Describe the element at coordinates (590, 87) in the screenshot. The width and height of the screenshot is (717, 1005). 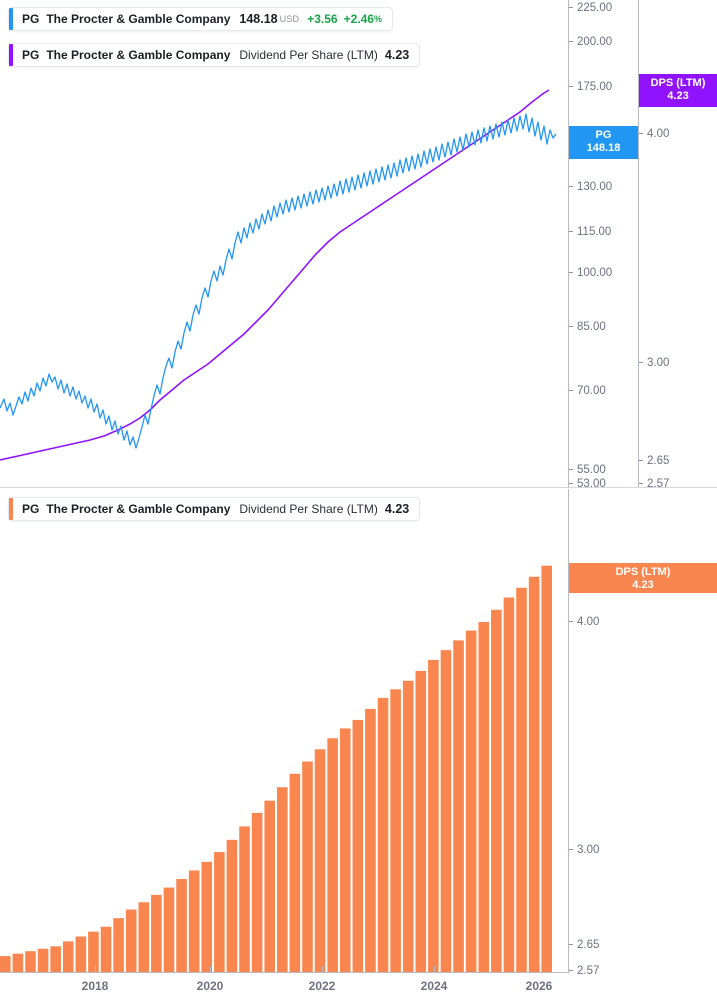
I see `price-tick-175: 175.00` at that location.